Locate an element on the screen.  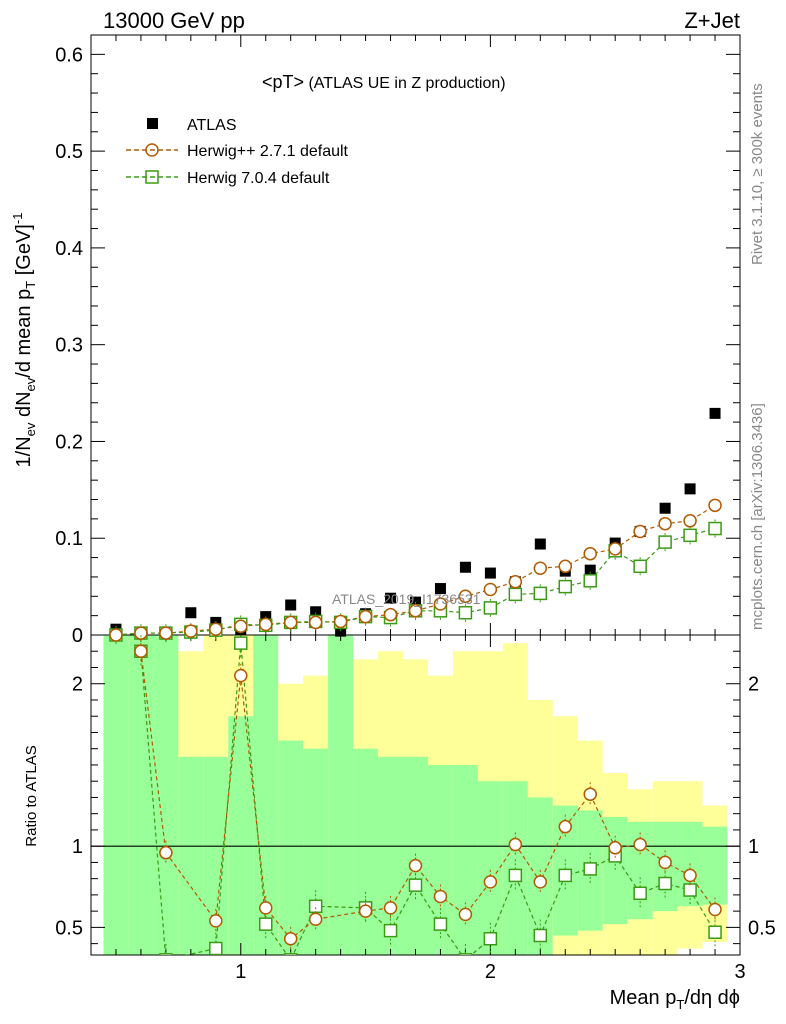
plot-title-main: <pT> is located at coordinates (283, 82).